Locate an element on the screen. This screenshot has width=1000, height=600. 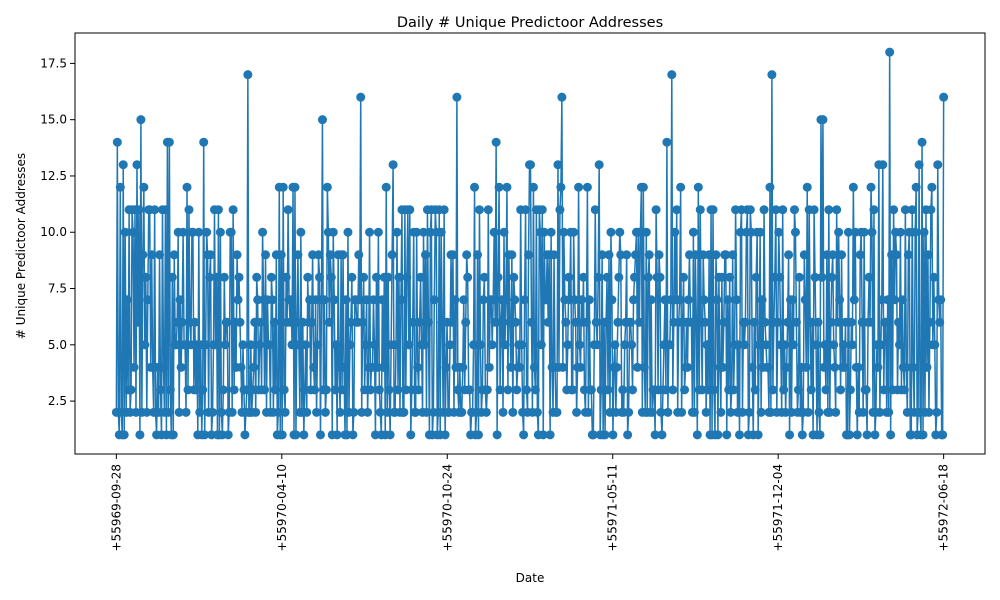
y-tick-label: 12.5 is located at coordinates (53, 176).